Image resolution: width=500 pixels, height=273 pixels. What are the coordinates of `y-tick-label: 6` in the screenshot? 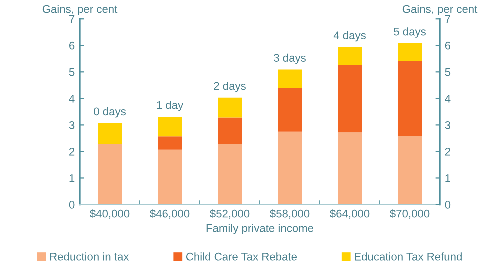 It's located at (72, 46).